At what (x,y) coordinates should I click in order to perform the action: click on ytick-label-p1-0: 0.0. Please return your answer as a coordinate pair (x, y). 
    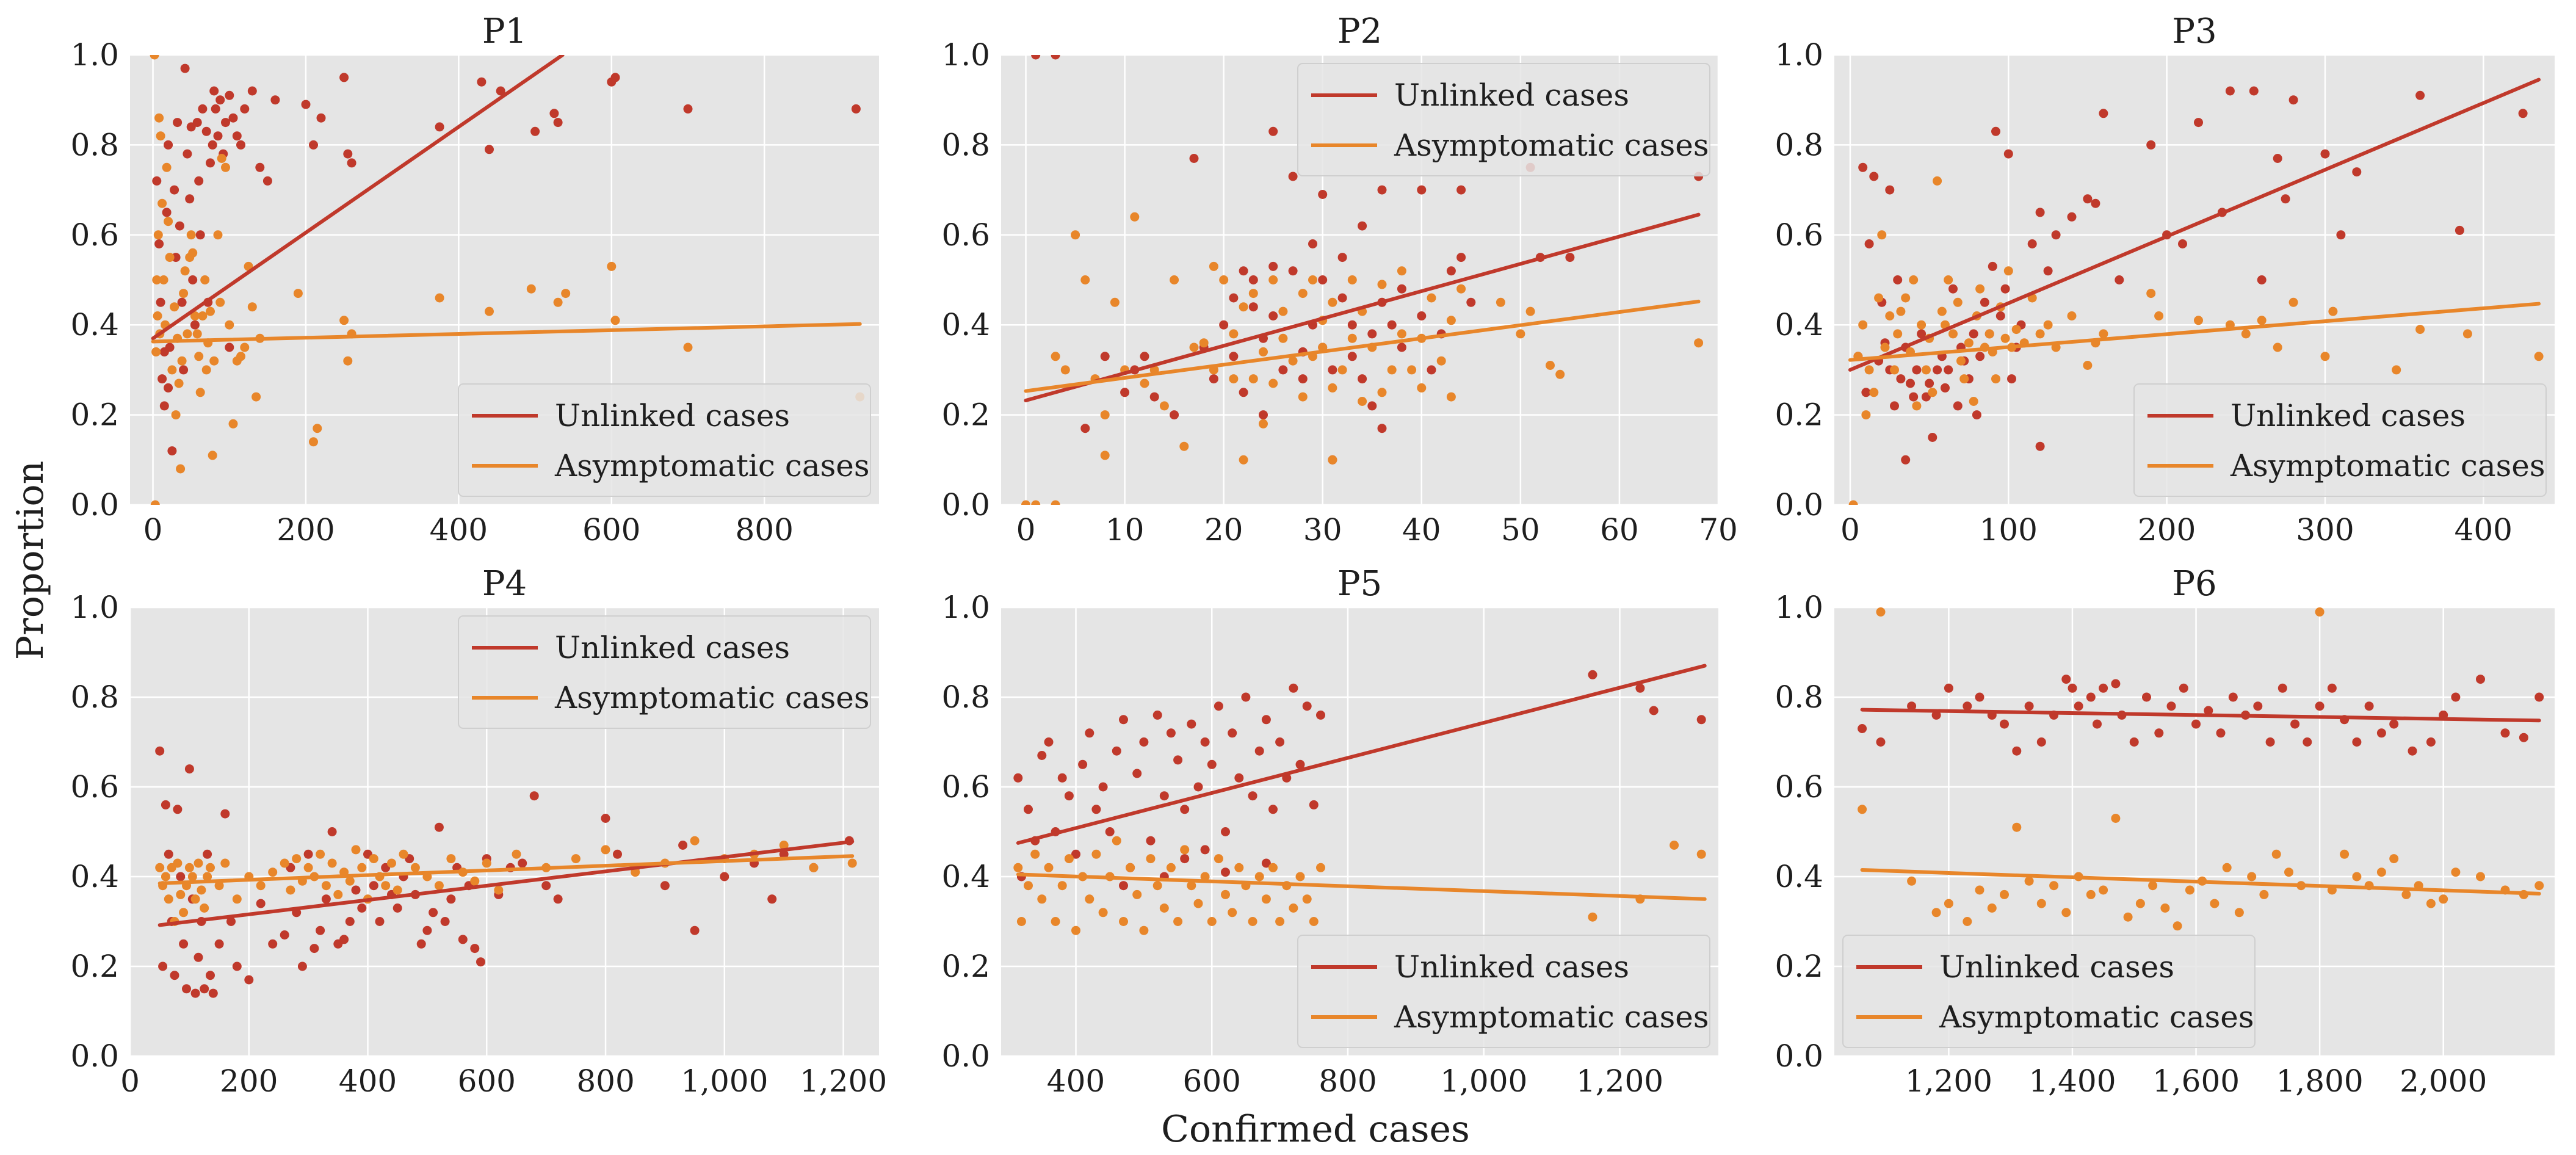
    Looking at the image, I should click on (94, 505).